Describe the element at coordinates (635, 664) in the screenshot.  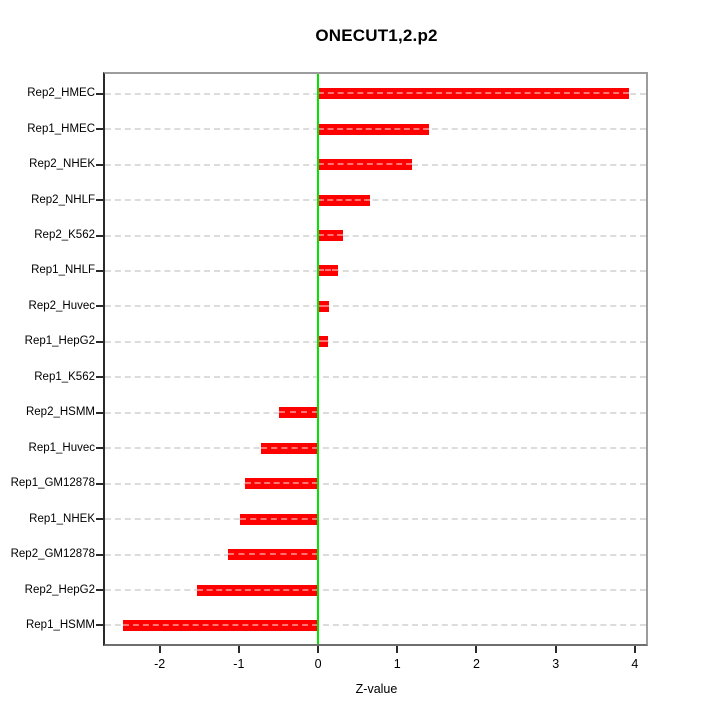
I see `x-tick-label: 4` at that location.